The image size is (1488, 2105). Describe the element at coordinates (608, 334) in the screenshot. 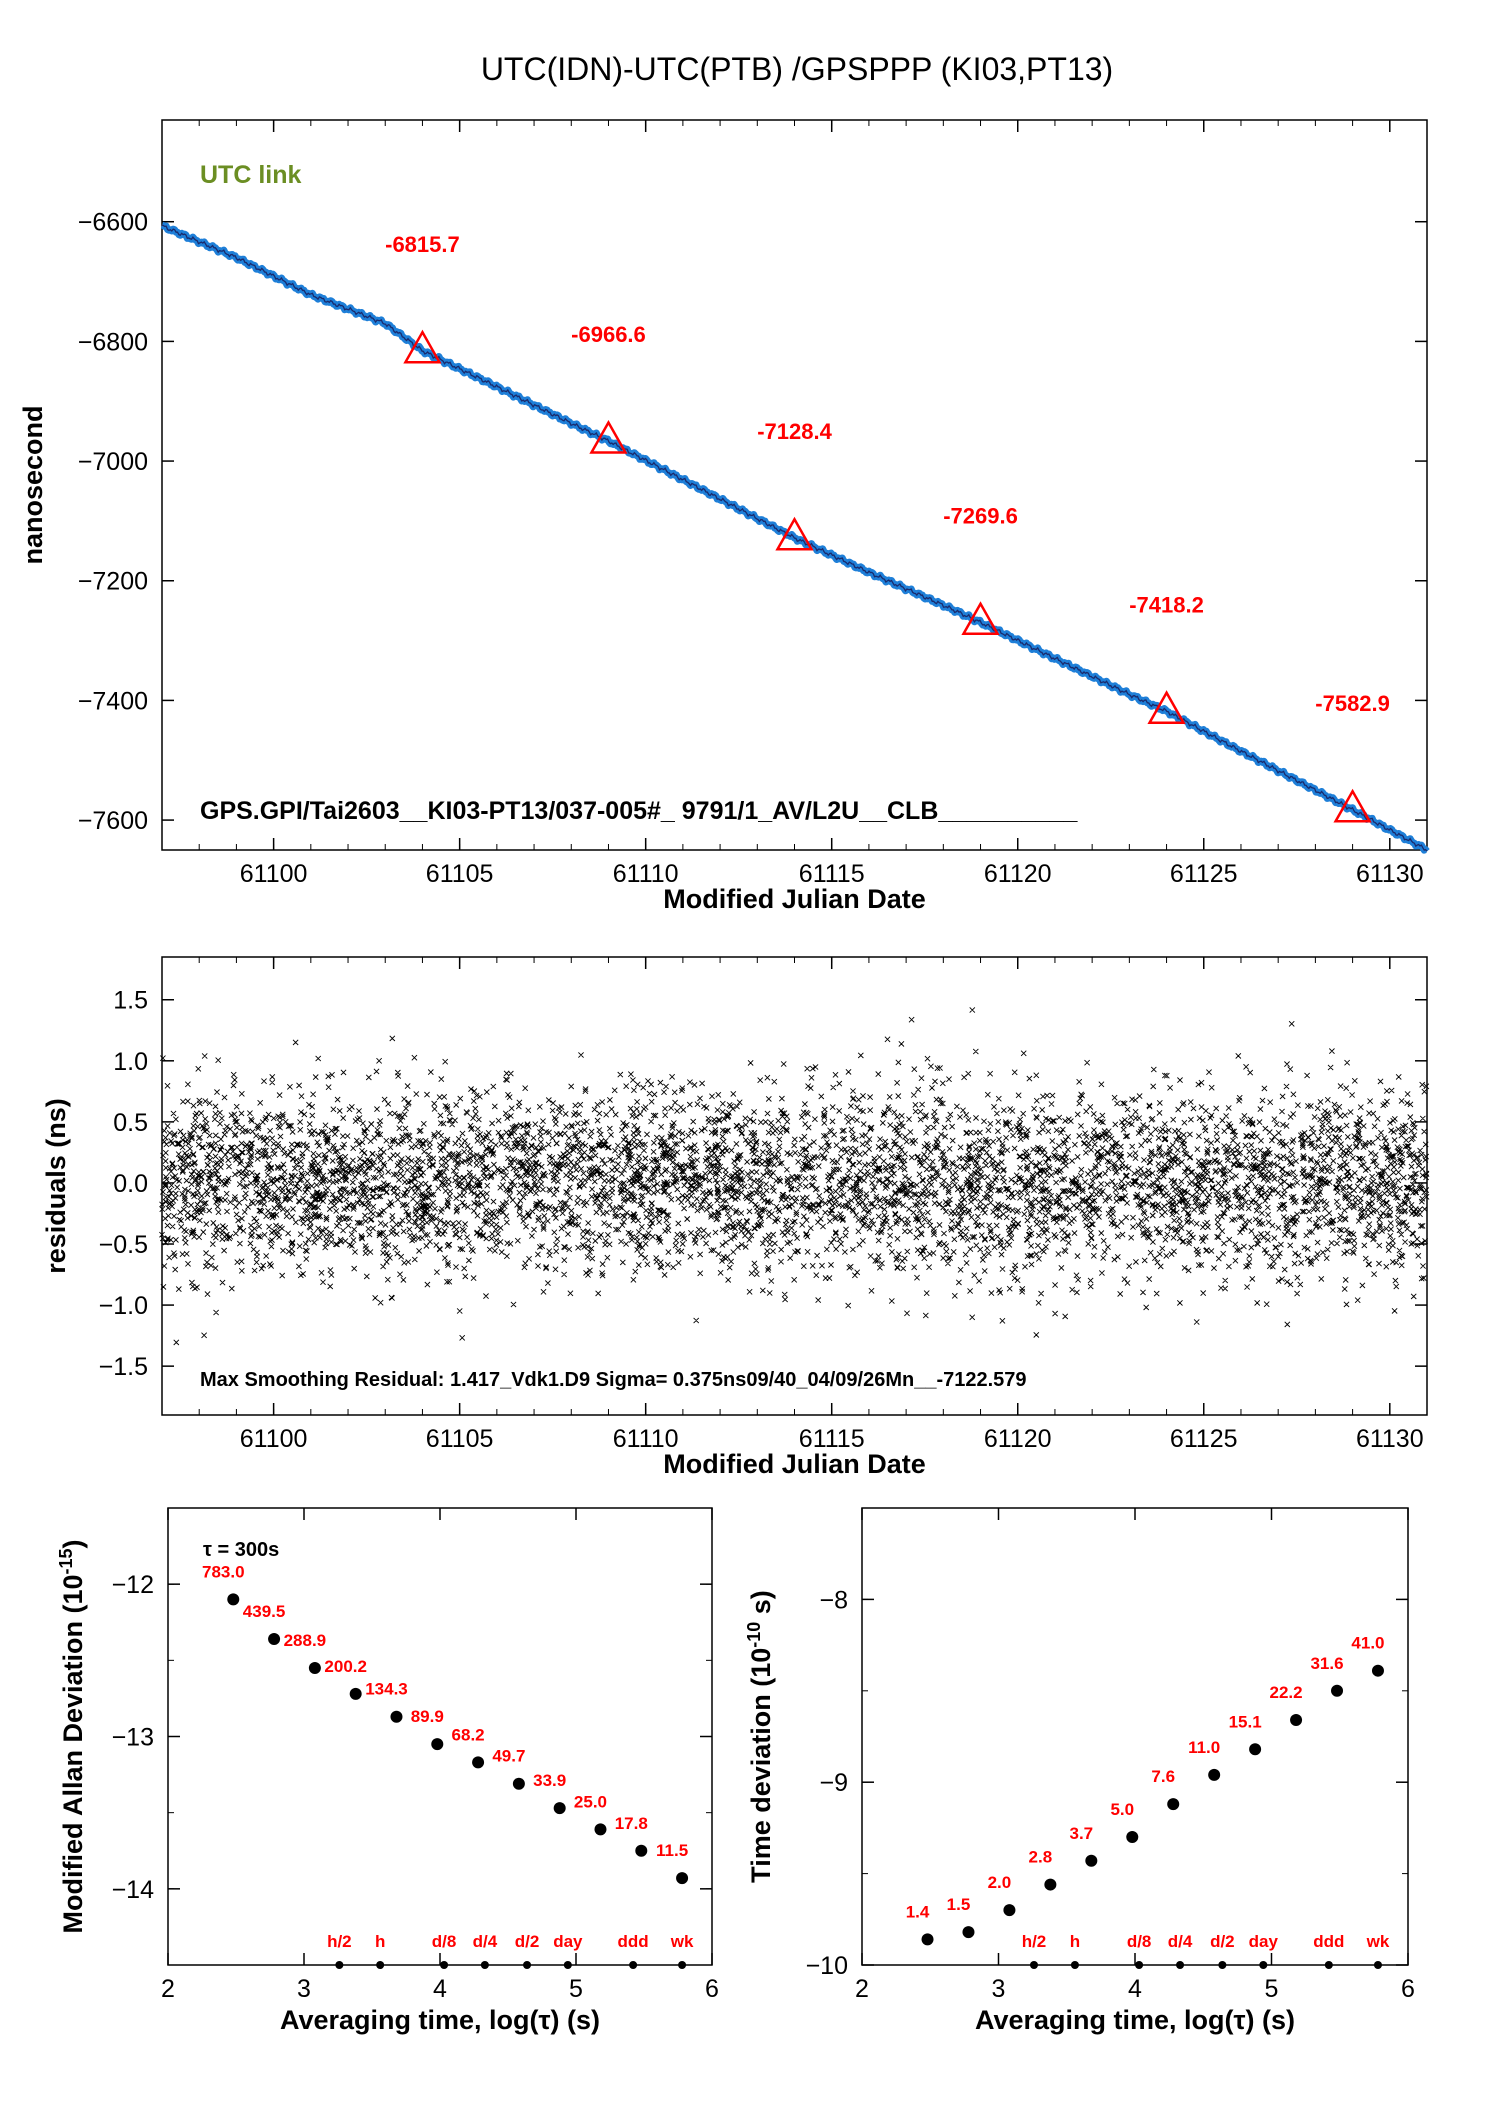

I see `marker-value-label: -6966.6` at that location.